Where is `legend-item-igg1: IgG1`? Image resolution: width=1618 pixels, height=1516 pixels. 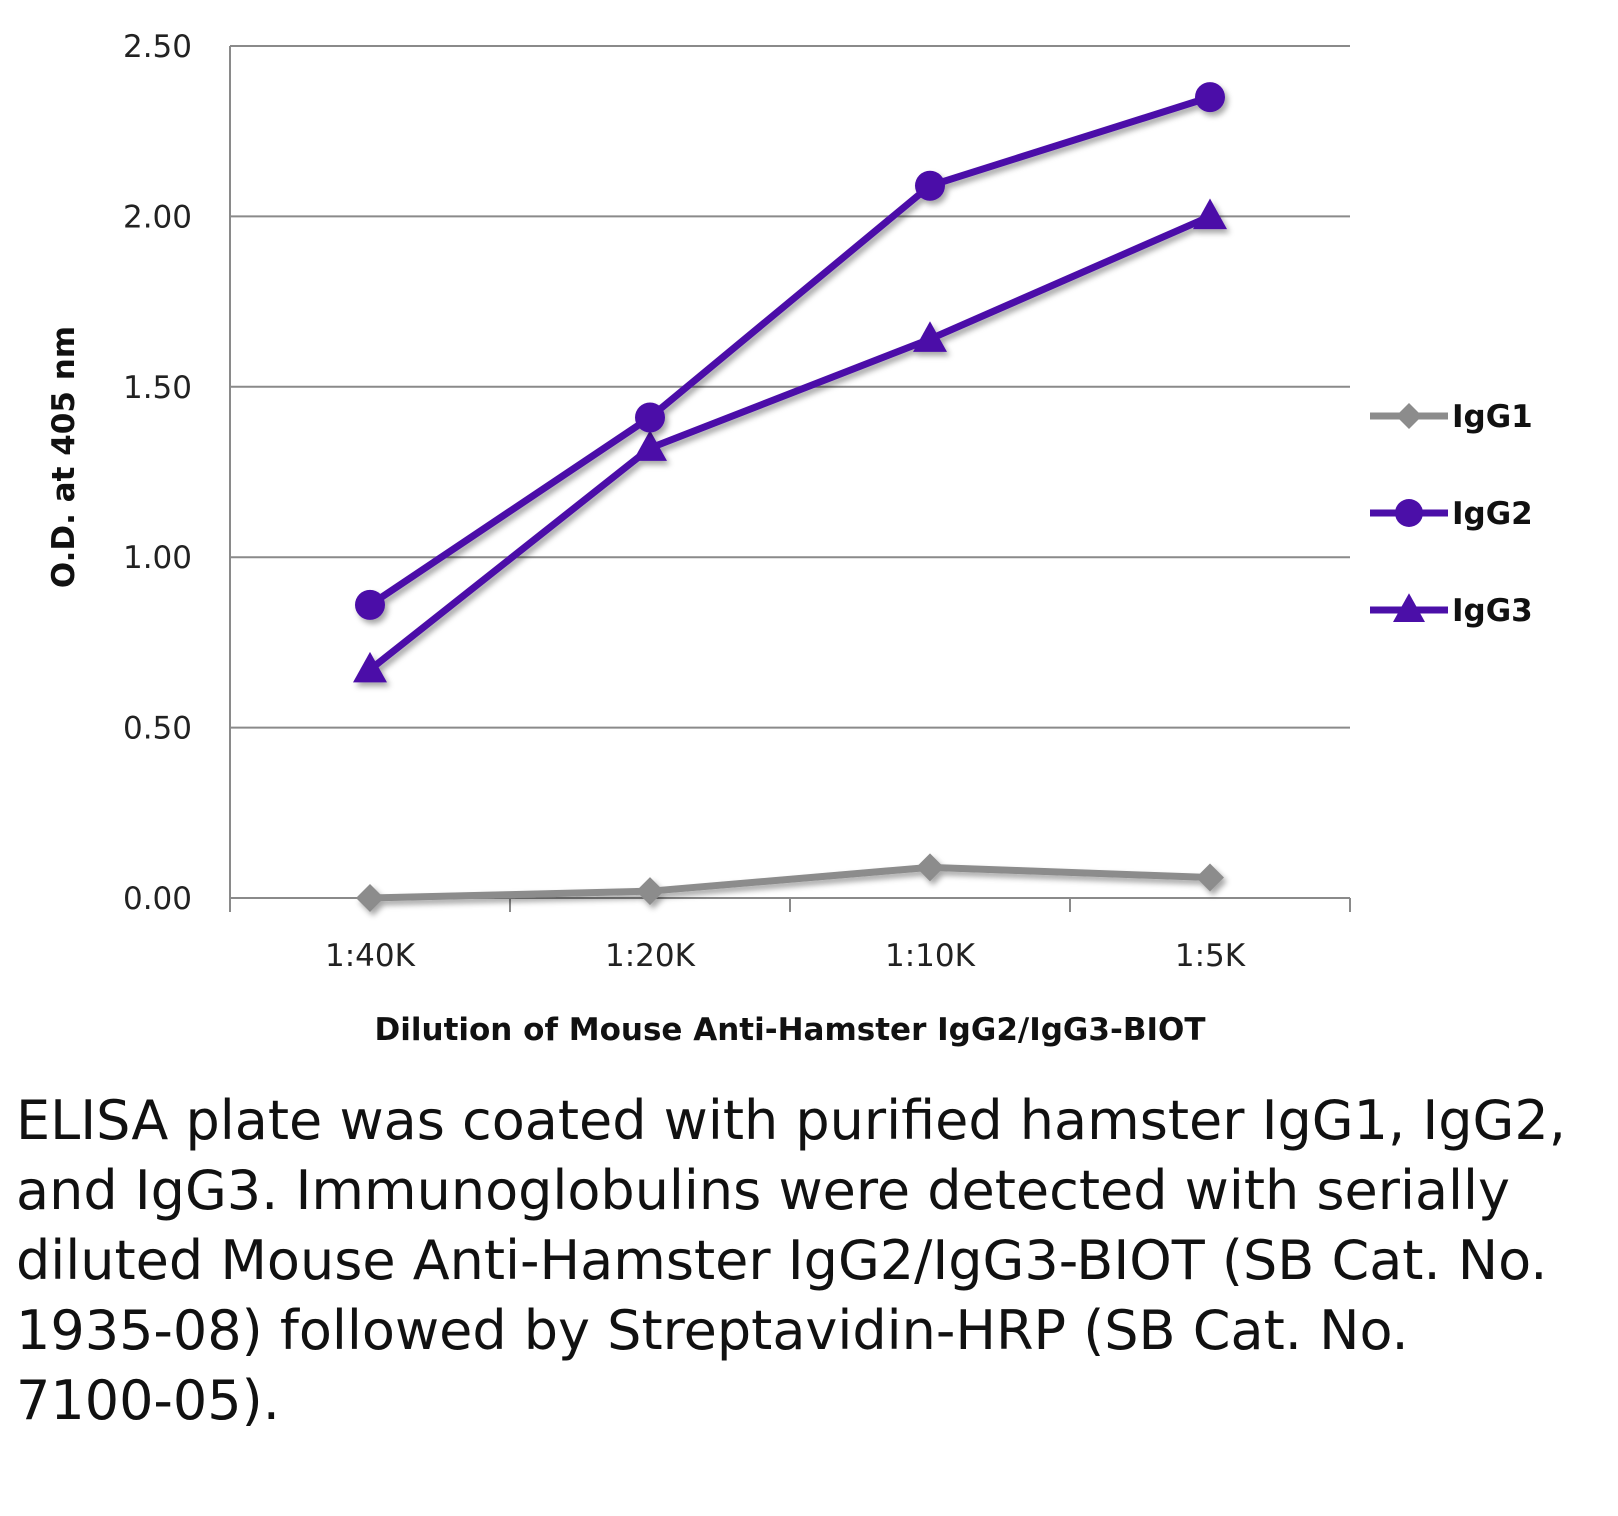
legend-item-igg1: IgG1 is located at coordinates (1451, 417).